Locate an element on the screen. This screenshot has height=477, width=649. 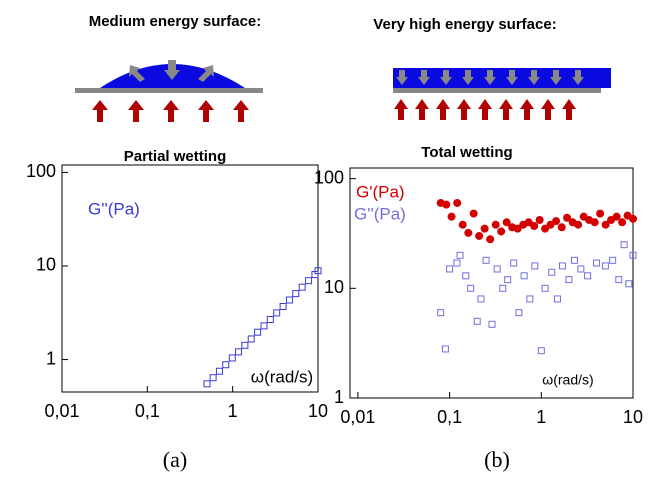
caption: (a) is located at coordinates (175, 459).